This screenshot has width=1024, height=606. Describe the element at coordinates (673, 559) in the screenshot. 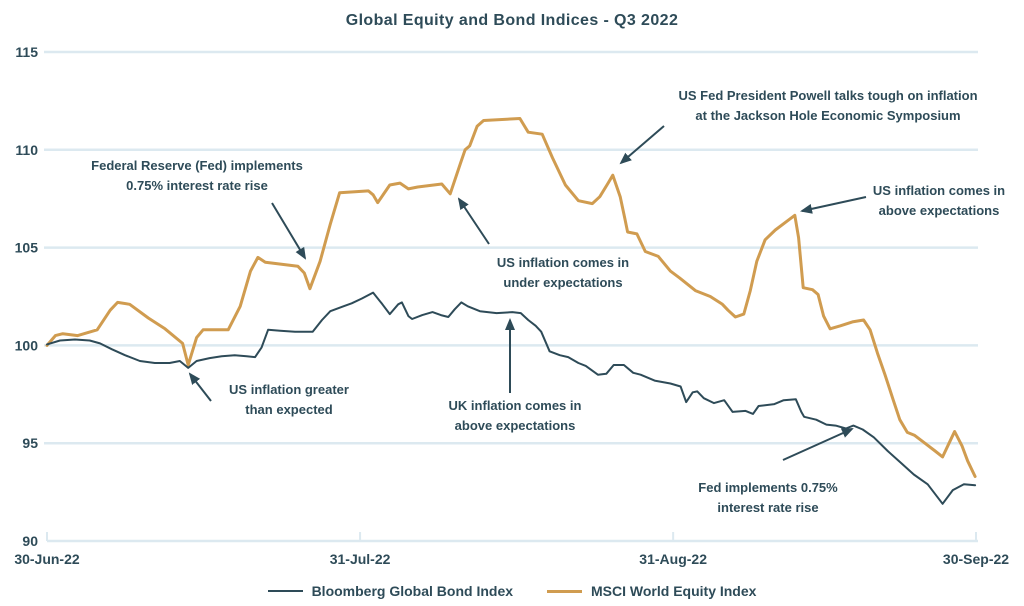

I see `x-axis-label-2: 31-Aug-22` at that location.